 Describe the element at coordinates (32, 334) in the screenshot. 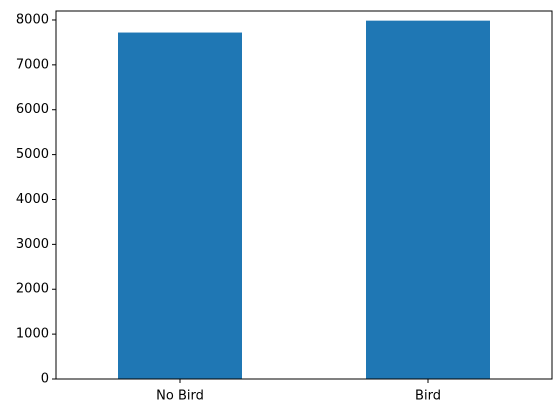

I see `y-tick-label: 1000` at that location.